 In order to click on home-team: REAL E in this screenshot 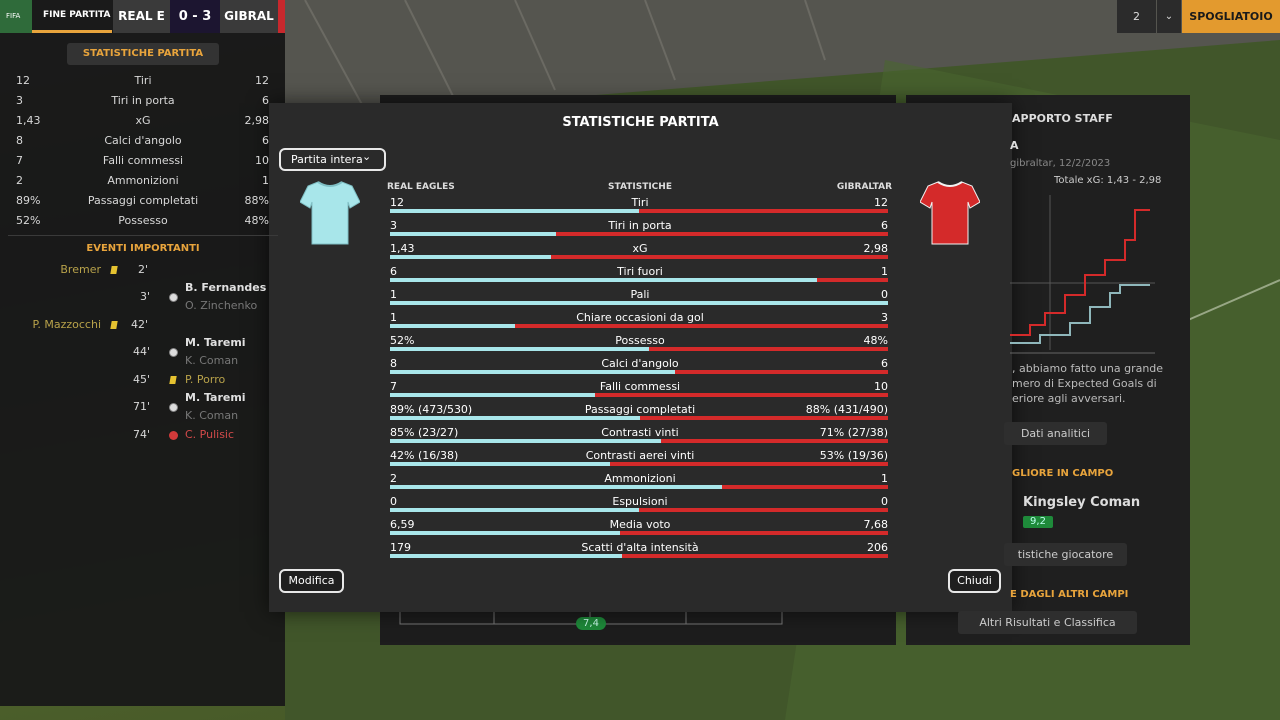, I will do `click(141, 16)`.